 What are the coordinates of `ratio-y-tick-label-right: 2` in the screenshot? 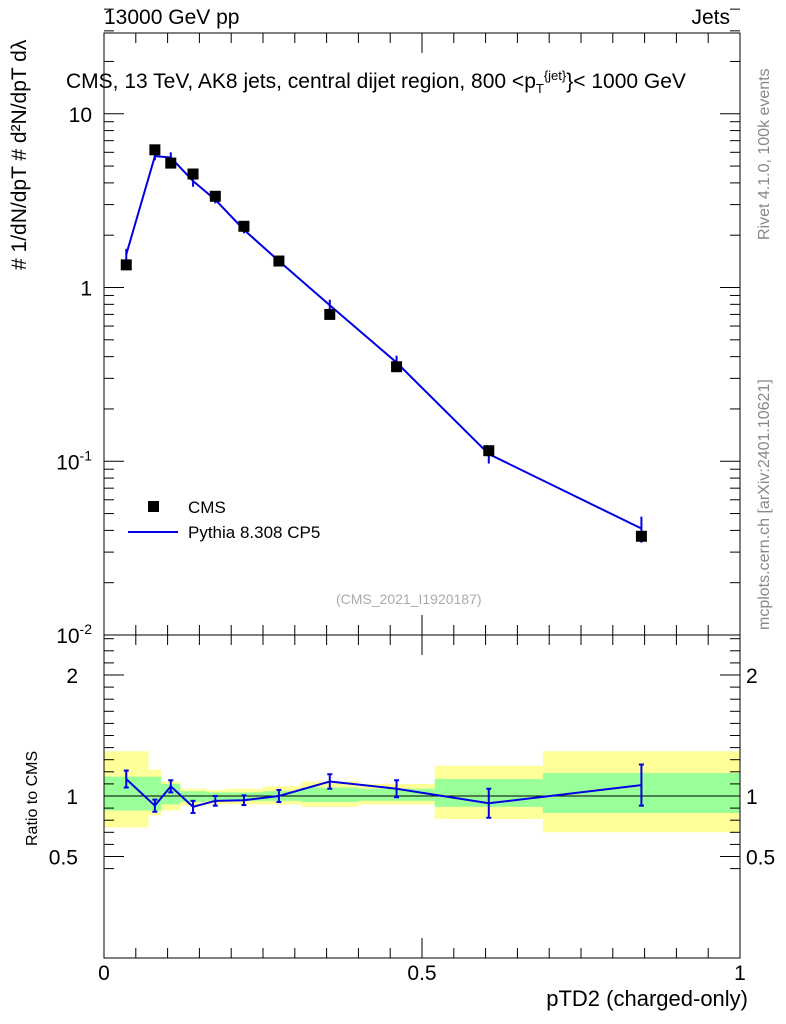 It's located at (752, 676).